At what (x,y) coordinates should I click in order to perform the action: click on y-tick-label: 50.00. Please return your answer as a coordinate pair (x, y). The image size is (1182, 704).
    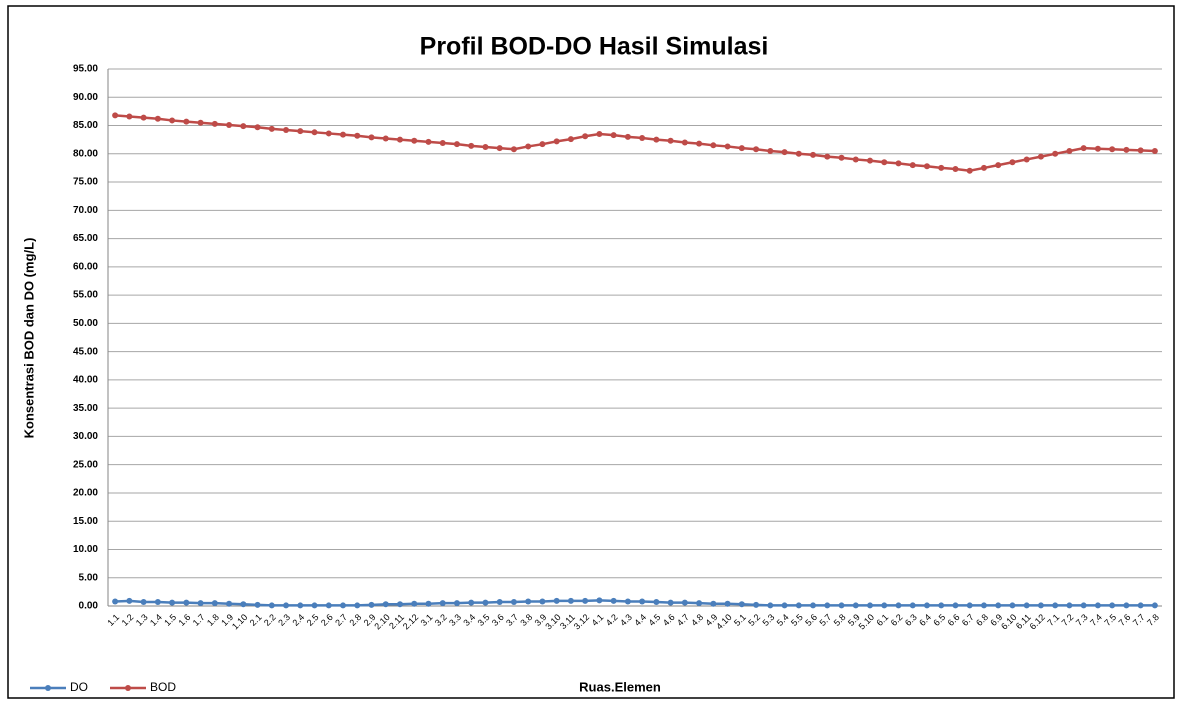
    Looking at the image, I should click on (85, 323).